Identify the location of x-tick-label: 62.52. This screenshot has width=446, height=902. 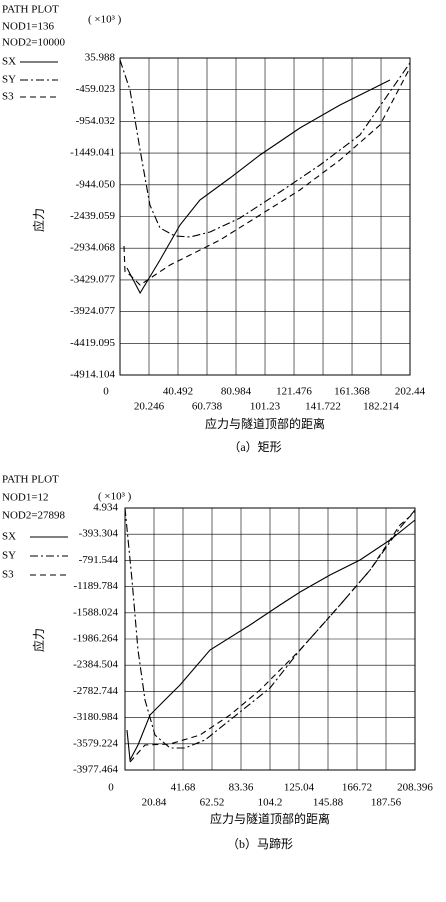
(212, 803).